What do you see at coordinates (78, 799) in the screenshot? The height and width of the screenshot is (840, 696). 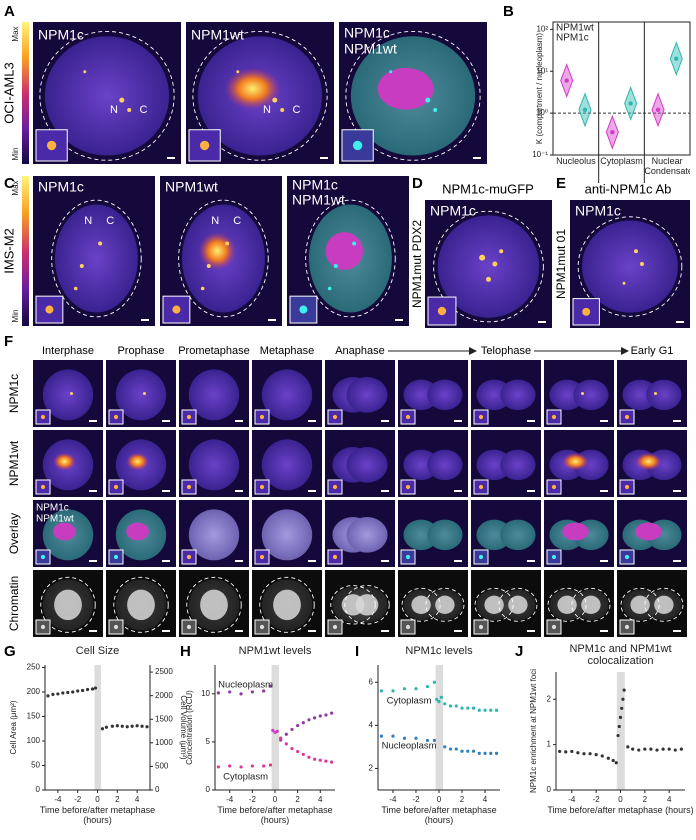 I see `x-tick-label: -2` at bounding box center [78, 799].